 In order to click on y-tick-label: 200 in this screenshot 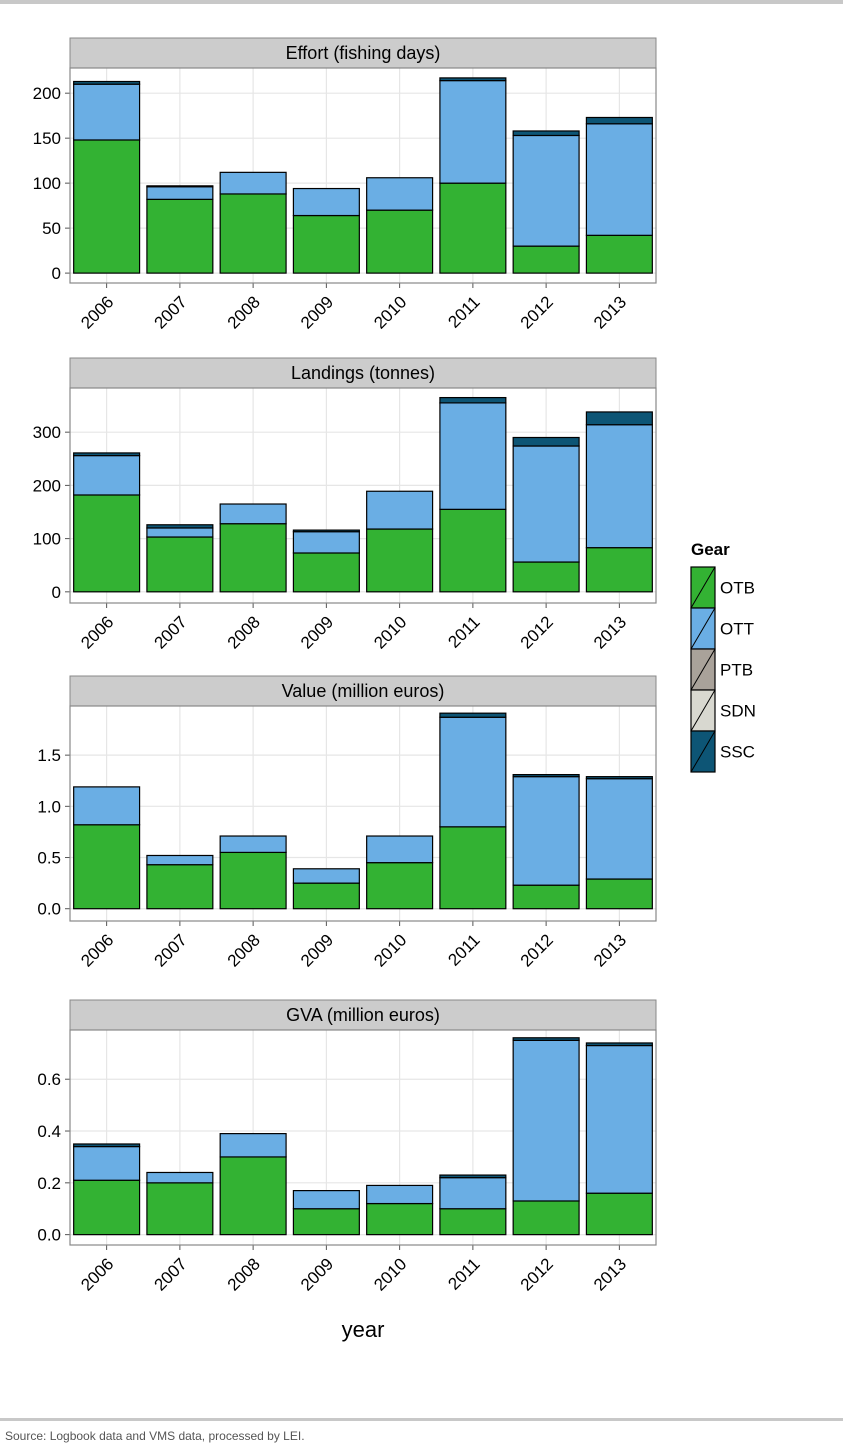, I will do `click(47, 485)`.